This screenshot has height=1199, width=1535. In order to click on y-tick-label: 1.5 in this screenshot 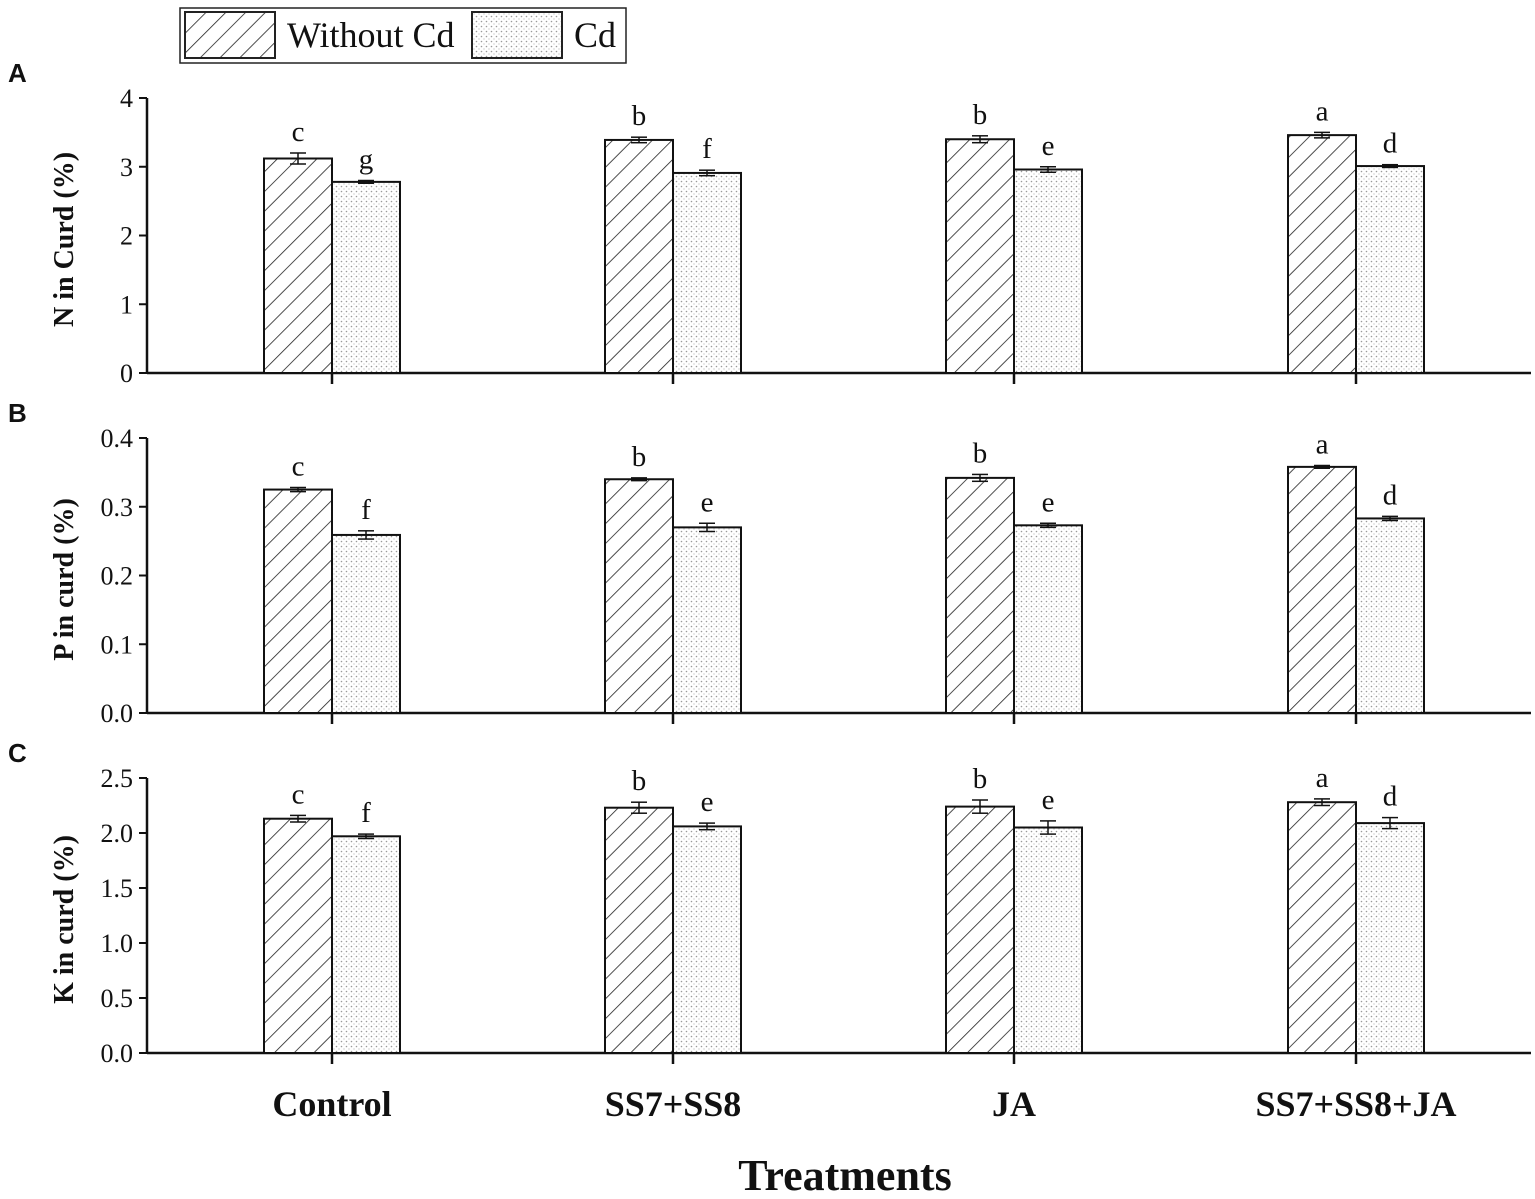, I will do `click(117, 888)`.